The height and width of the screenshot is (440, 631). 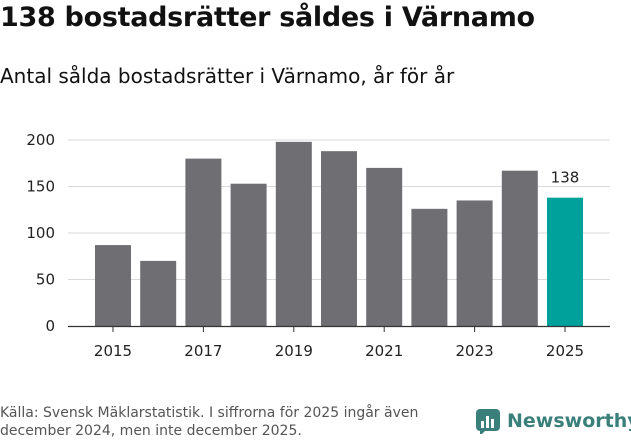 I want to click on bar-2019, so click(x=293, y=233).